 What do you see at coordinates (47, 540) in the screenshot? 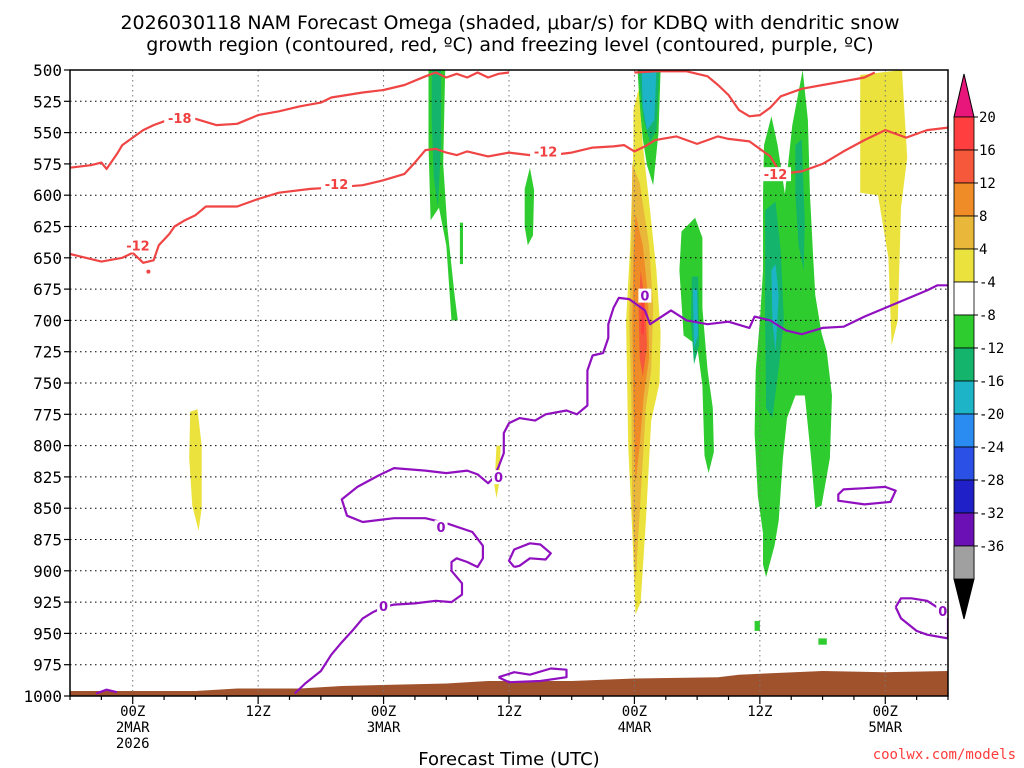
I see `y-tick-label: 875` at bounding box center [47, 540].